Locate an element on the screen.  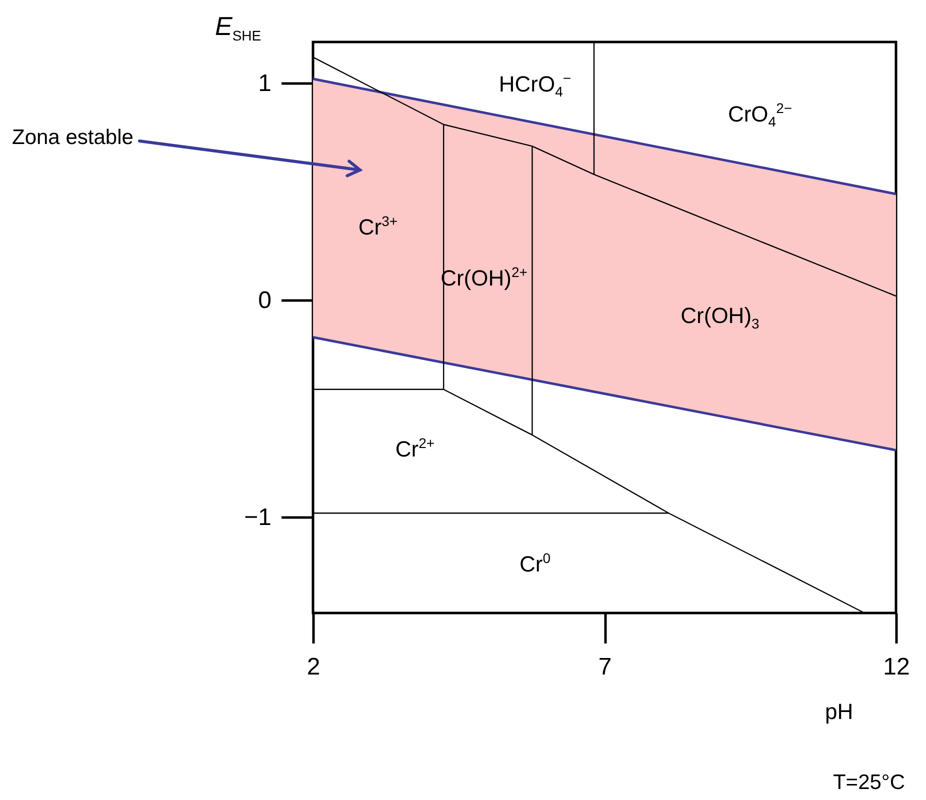
y-tick-label: −1 is located at coordinates (258, 517).